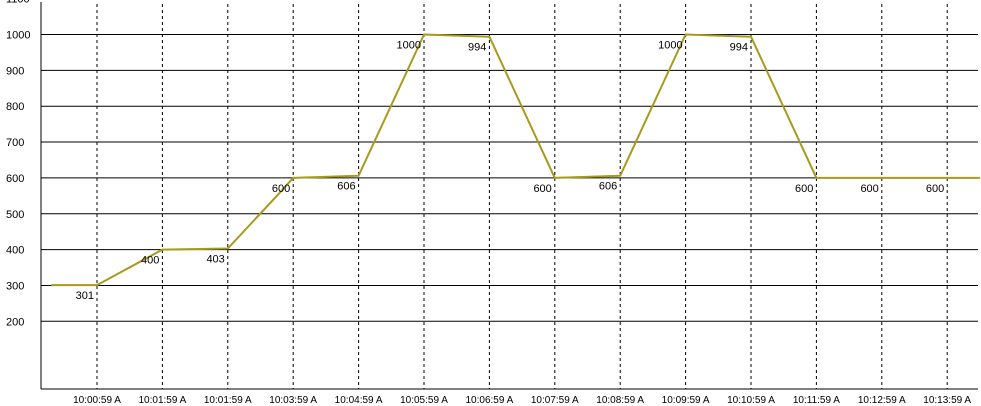 This screenshot has height=406, width=981. Describe the element at coordinates (489, 400) in the screenshot. I see `x-tick-label: 10:06:59 A` at that location.